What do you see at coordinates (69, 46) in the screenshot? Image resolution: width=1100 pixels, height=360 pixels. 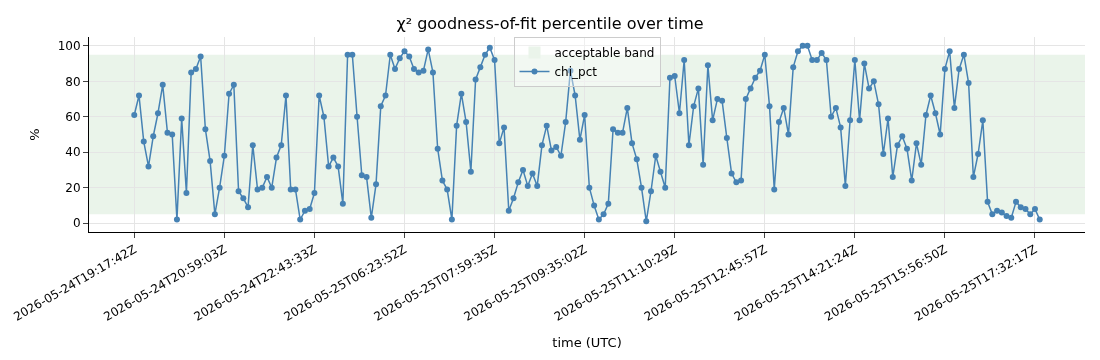 I see `y-tick-label: 100` at bounding box center [69, 46].